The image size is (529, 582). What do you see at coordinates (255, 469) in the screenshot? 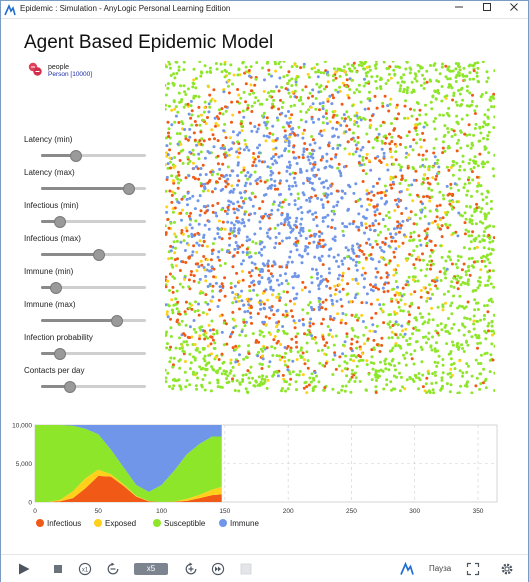
I see `epidemic-chart: 0 50 100 150 200 250 300 350 0 5,000 10,000` at bounding box center [255, 469].